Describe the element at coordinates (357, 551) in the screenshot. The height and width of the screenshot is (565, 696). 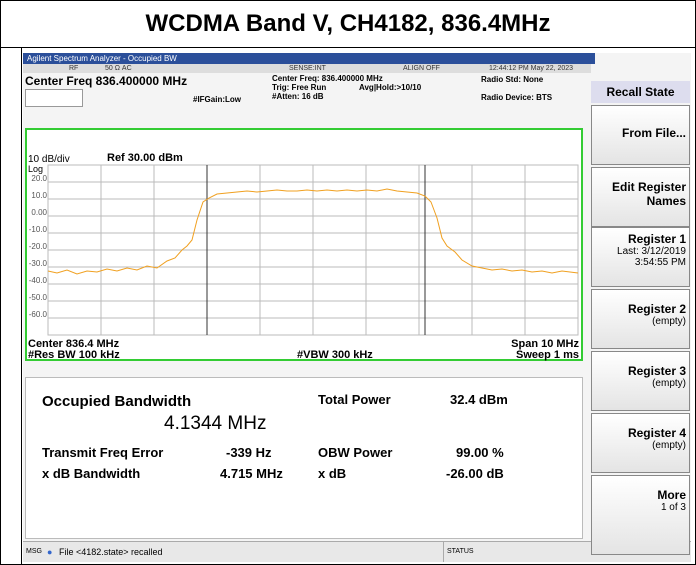
I see `status-bar: MSG ● File <4182.state> recalled STATUS` at that location.